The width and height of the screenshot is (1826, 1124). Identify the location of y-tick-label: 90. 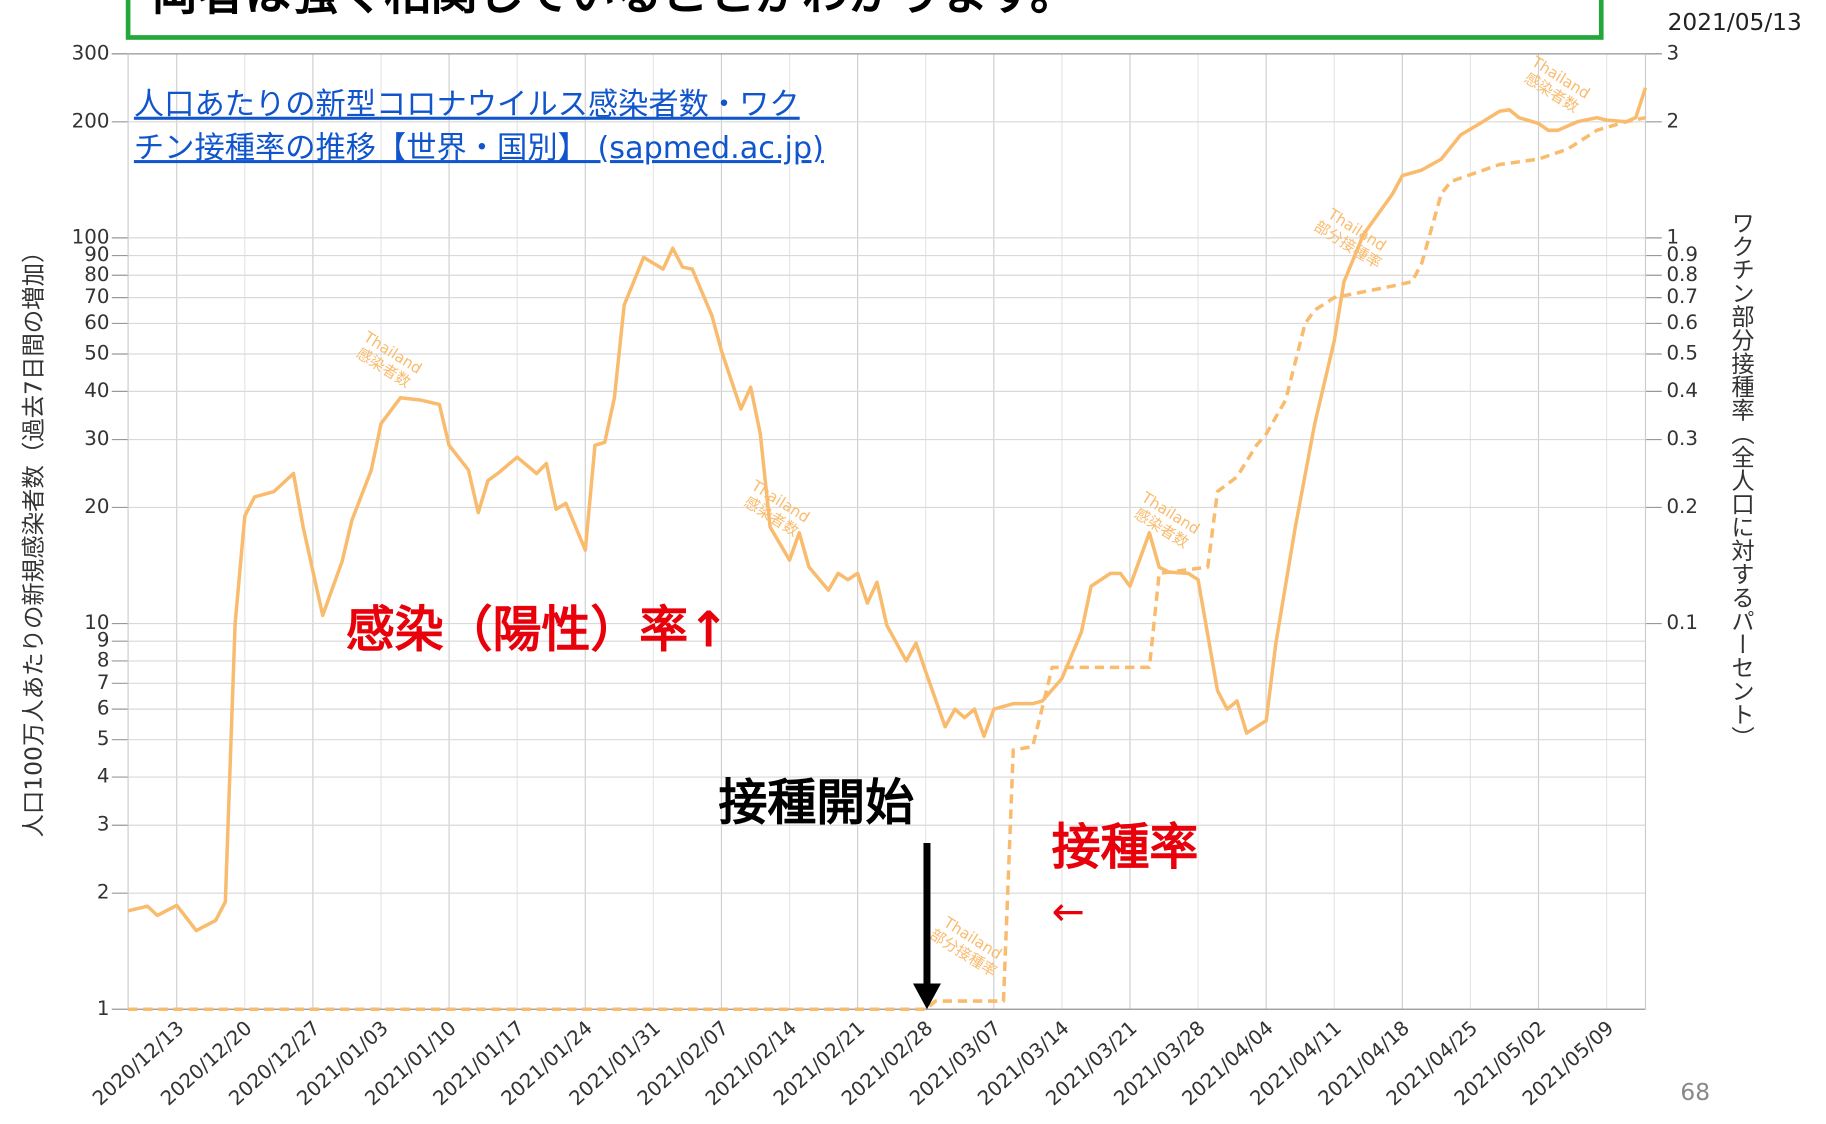
(96, 254).